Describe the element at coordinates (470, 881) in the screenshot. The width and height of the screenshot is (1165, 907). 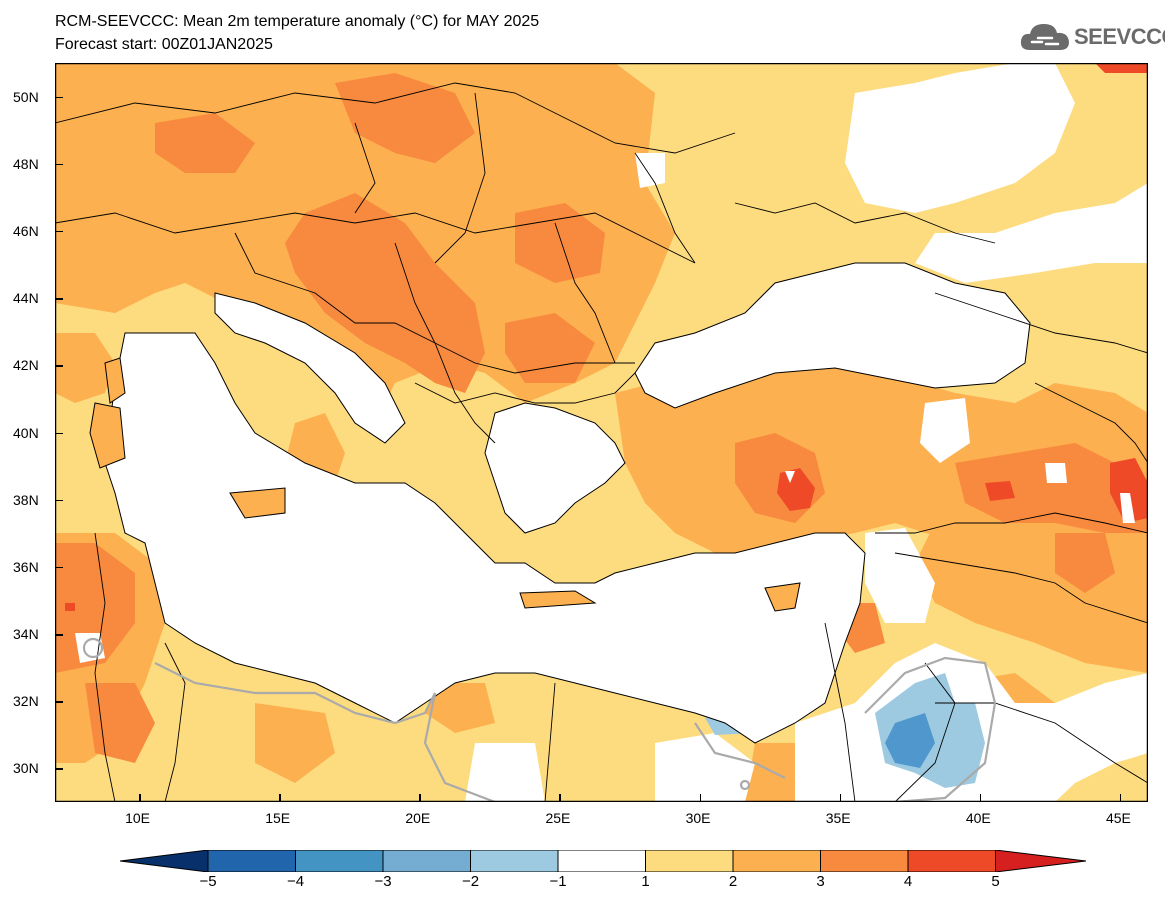
I see `colorbar-label: −2` at that location.